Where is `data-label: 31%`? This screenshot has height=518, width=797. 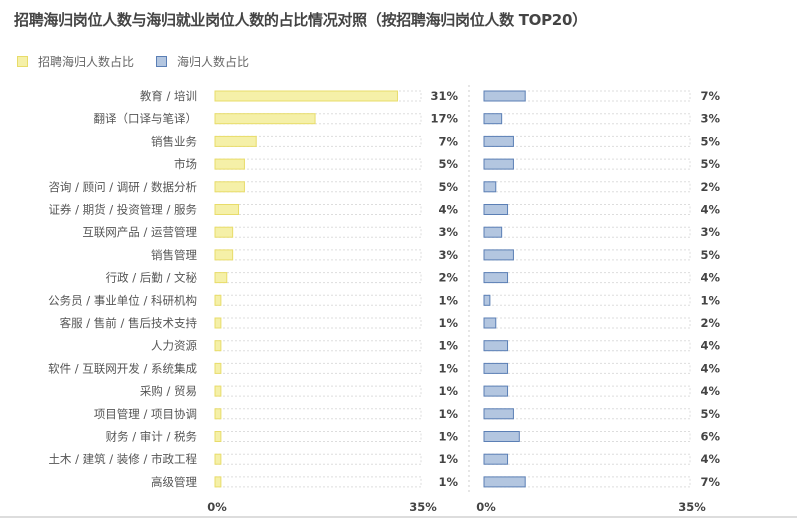 data-label: 31% is located at coordinates (444, 96).